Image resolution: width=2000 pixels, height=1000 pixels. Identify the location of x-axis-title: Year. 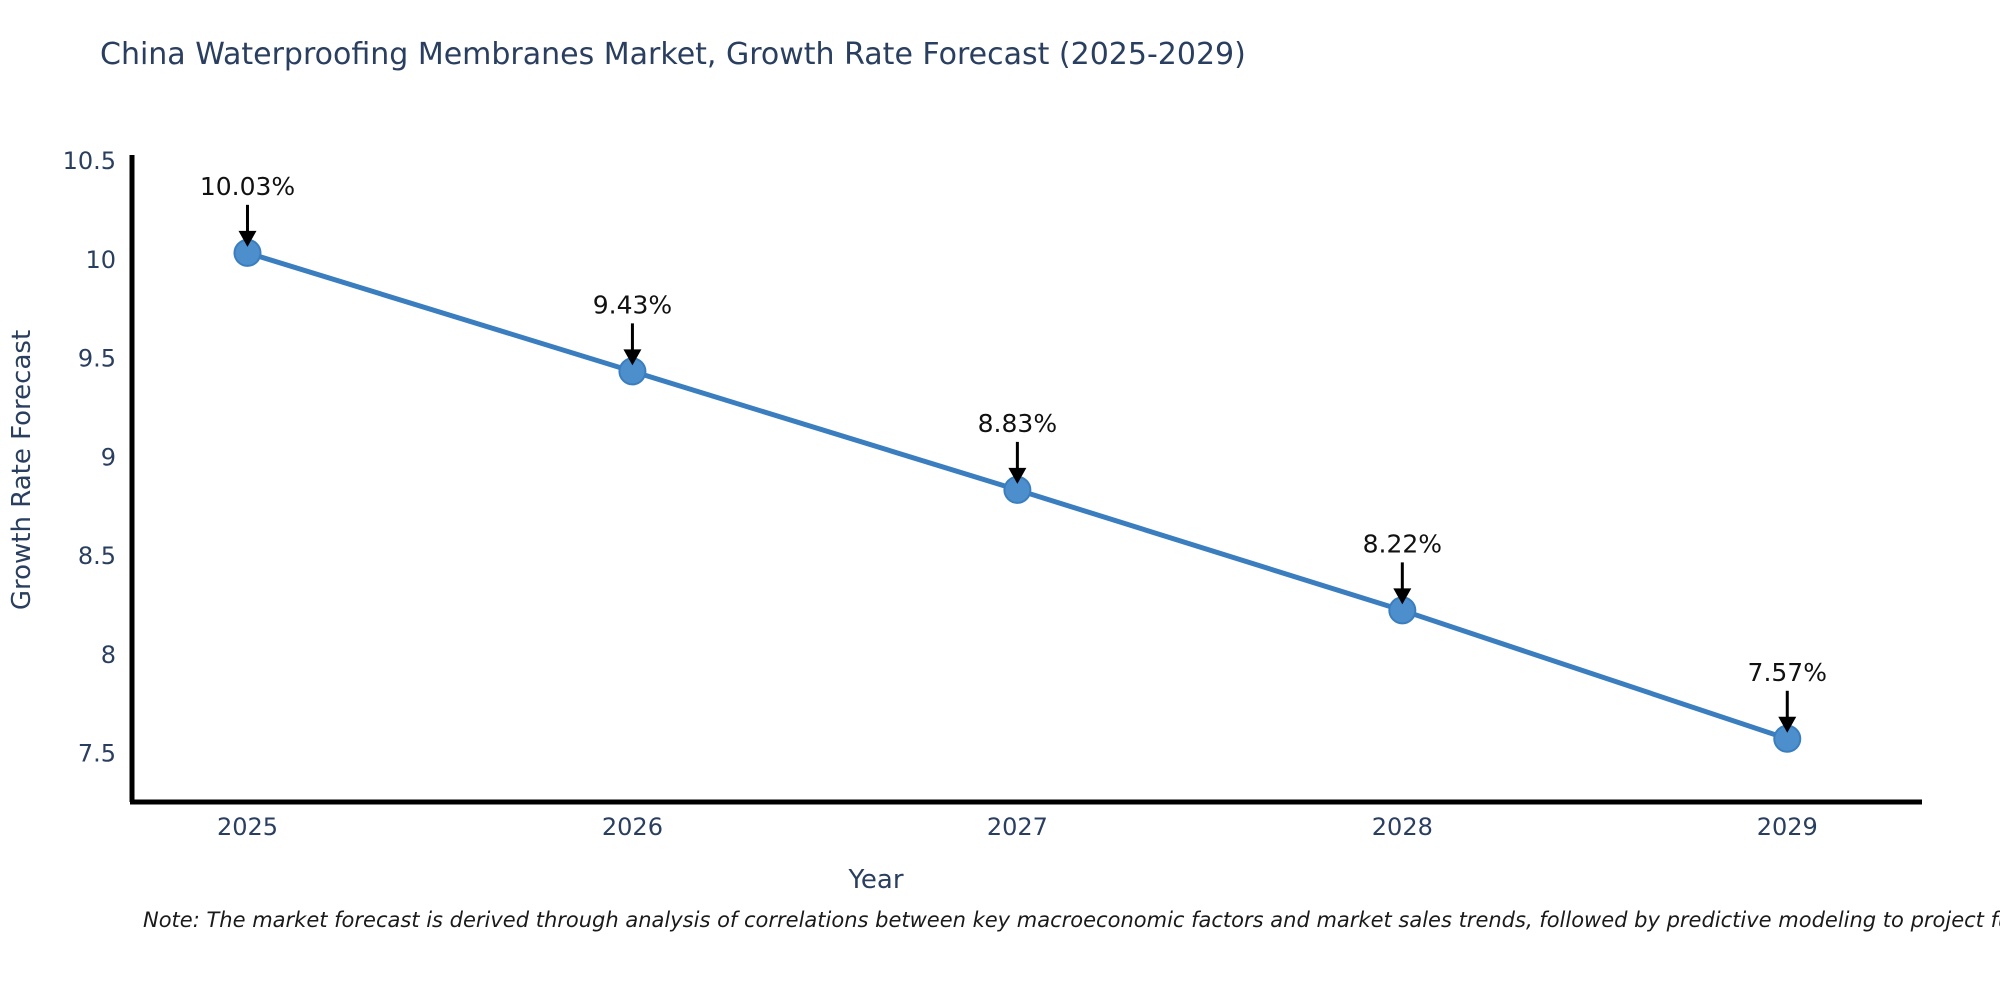
(875, 880).